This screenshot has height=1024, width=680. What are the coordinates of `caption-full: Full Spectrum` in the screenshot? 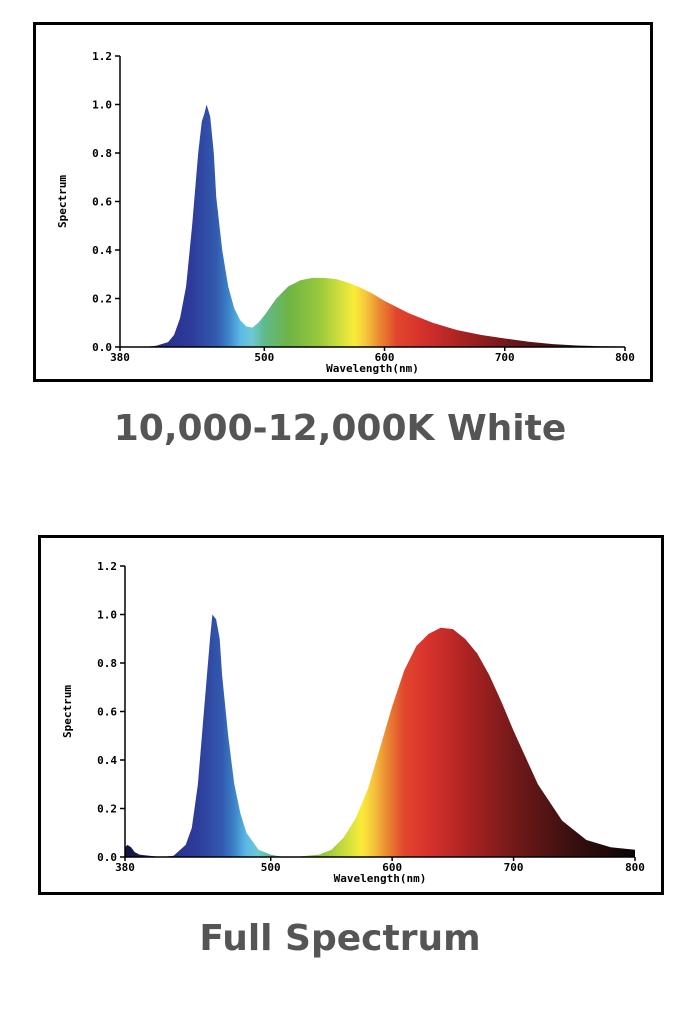 It's located at (340, 938).